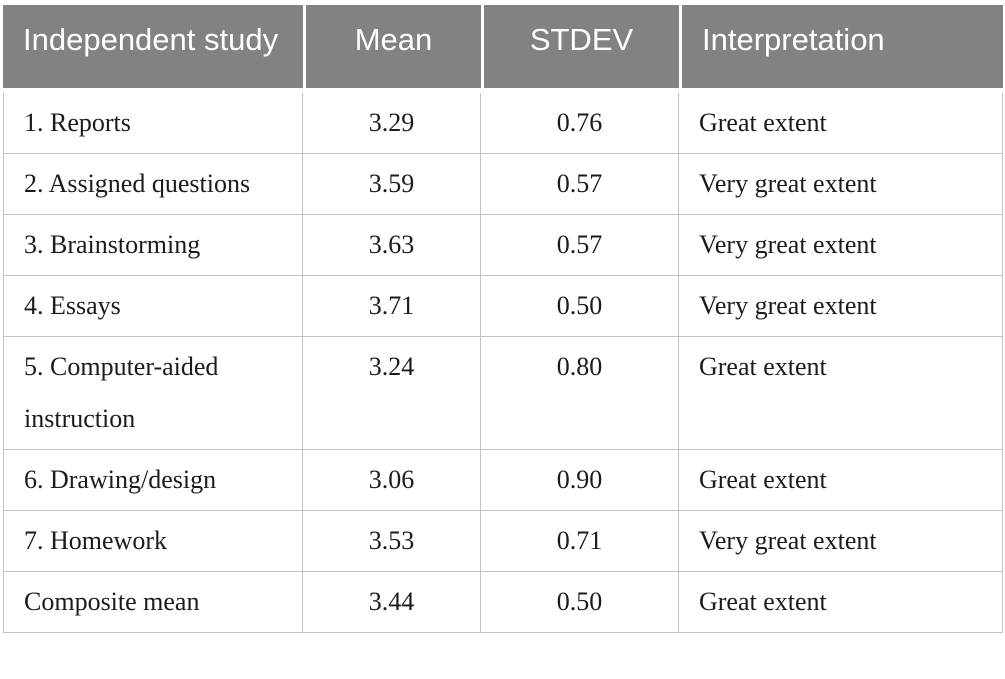 This screenshot has width=1005, height=679. Describe the element at coordinates (580, 393) in the screenshot. I see `stdev-value-cell: 0.80` at that location.